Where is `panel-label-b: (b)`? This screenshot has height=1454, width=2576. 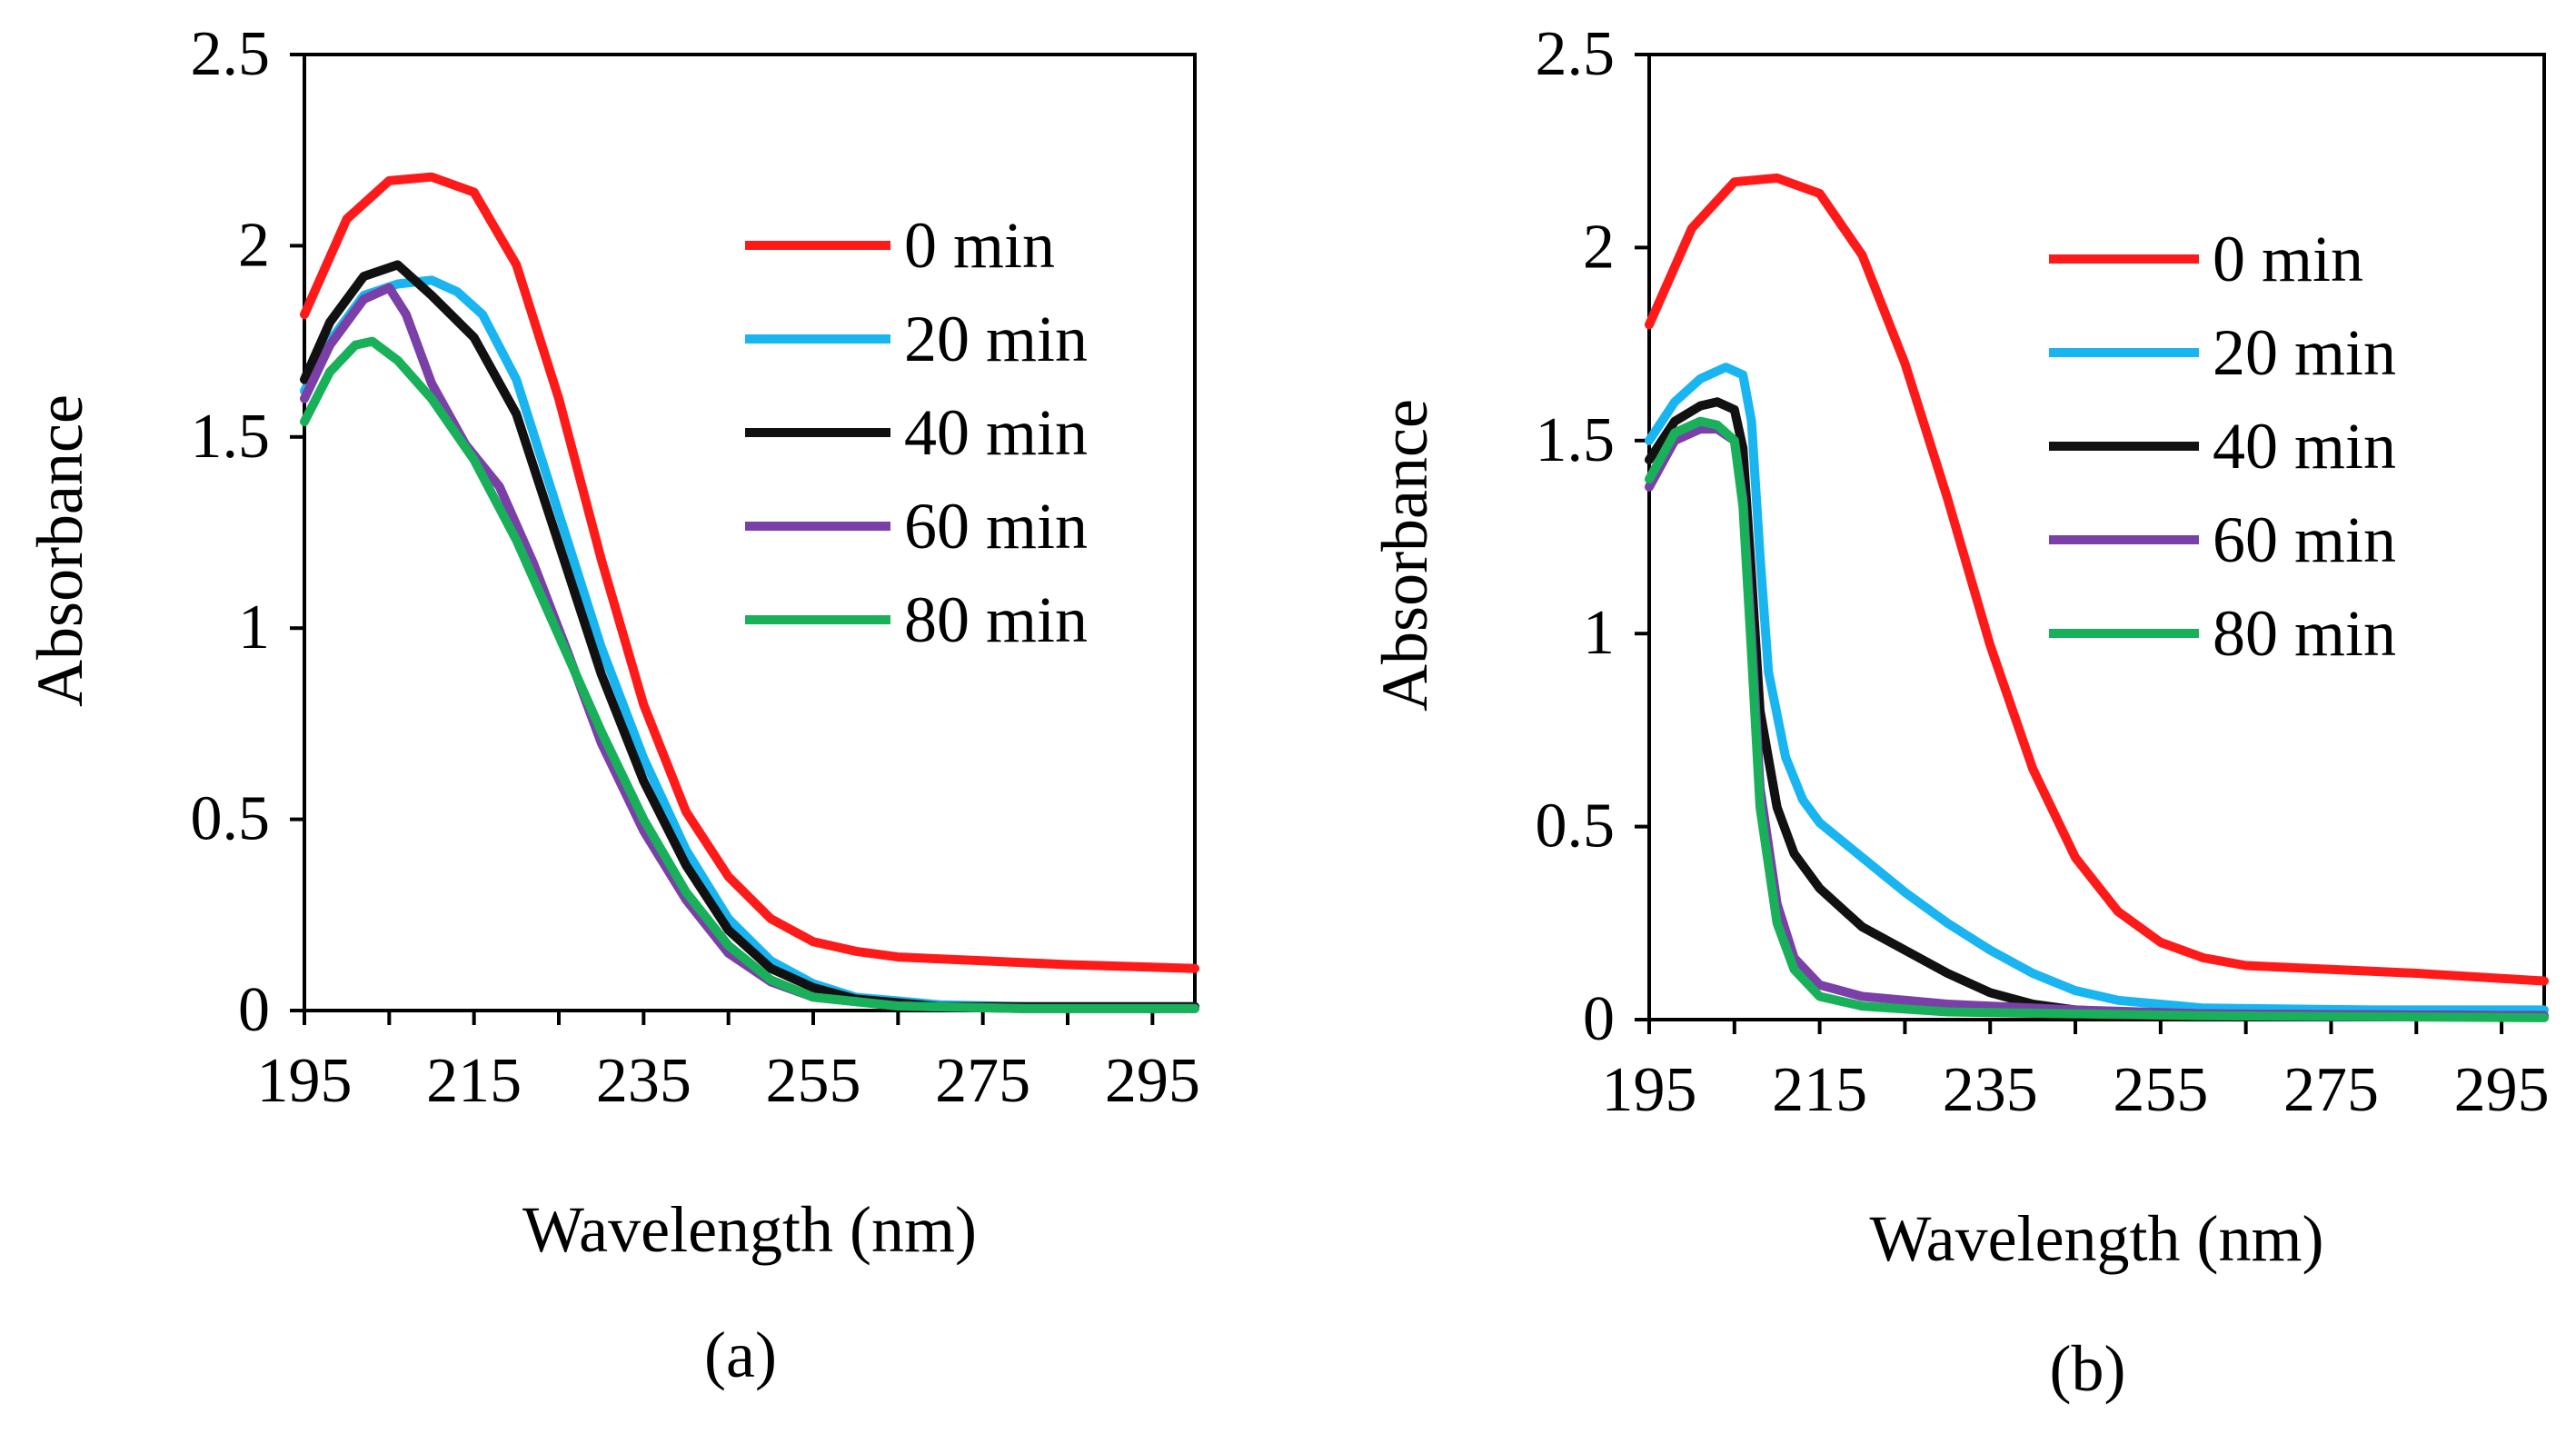
panel-label-b: (b) is located at coordinates (2088, 1368).